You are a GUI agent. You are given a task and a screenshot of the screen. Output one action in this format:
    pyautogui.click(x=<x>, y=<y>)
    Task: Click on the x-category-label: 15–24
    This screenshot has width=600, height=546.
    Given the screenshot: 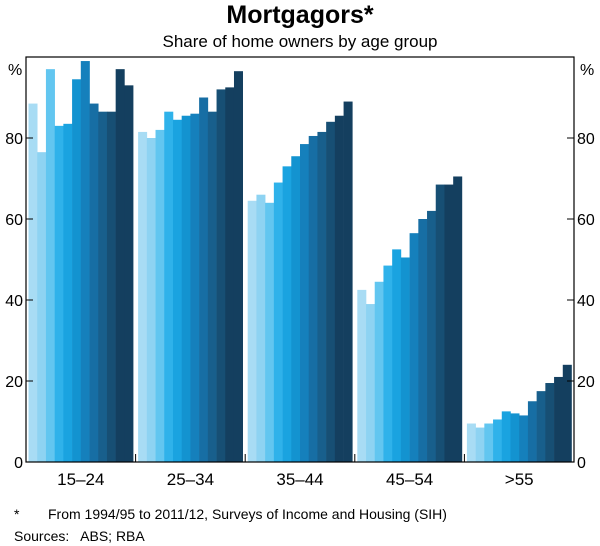 What is the action you would take?
    pyautogui.click(x=80, y=479)
    